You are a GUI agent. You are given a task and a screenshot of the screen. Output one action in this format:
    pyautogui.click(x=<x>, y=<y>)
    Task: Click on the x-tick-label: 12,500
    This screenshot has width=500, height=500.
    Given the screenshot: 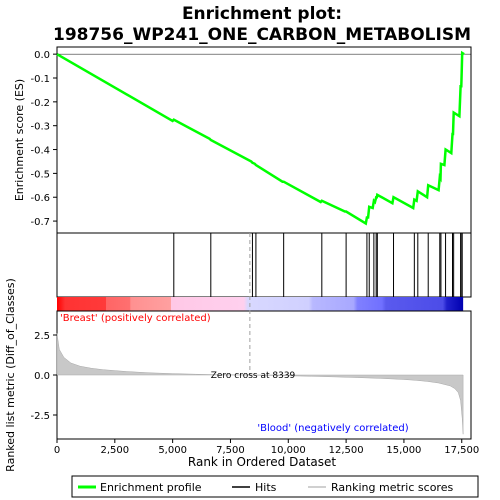 What is the action you would take?
    pyautogui.click(x=346, y=450)
    